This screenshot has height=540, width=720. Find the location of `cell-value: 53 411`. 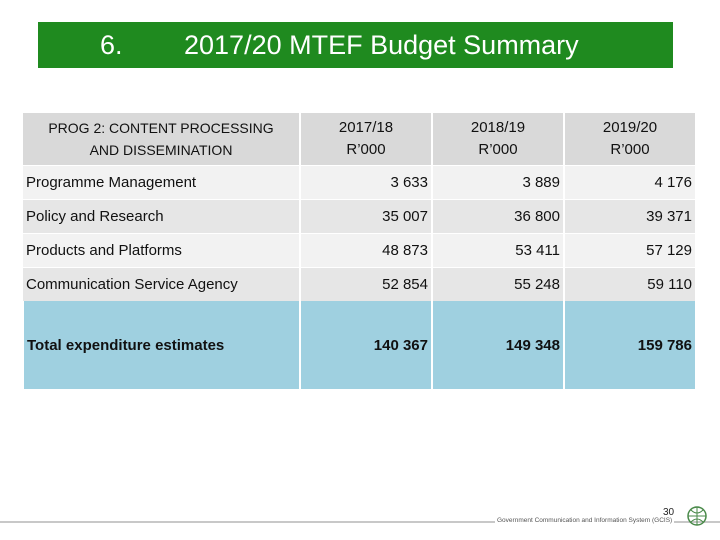

cell-value: 53 411 is located at coordinates (497, 250).